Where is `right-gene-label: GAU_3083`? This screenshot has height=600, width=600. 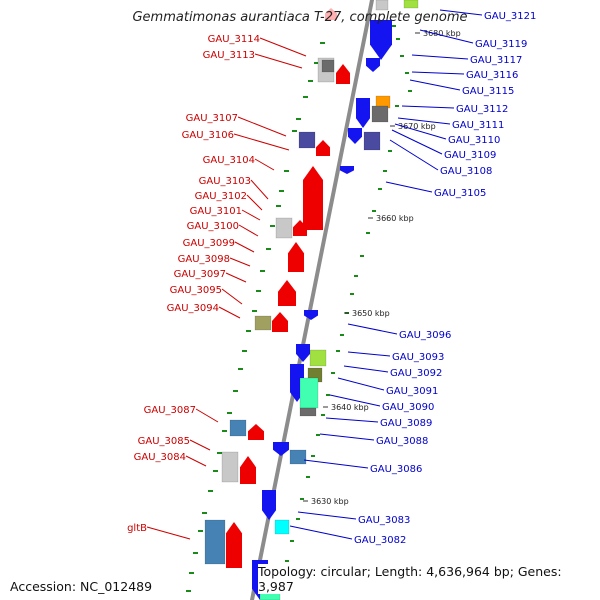
right-gene-label: GAU_3083 is located at coordinates (384, 520).